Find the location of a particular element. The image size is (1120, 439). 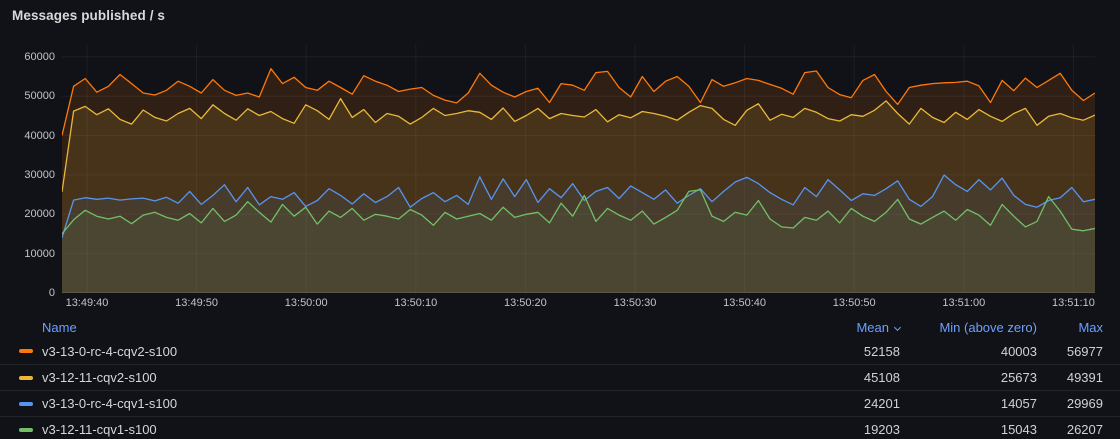

x-axis-label: 13:51:00 is located at coordinates (964, 303).